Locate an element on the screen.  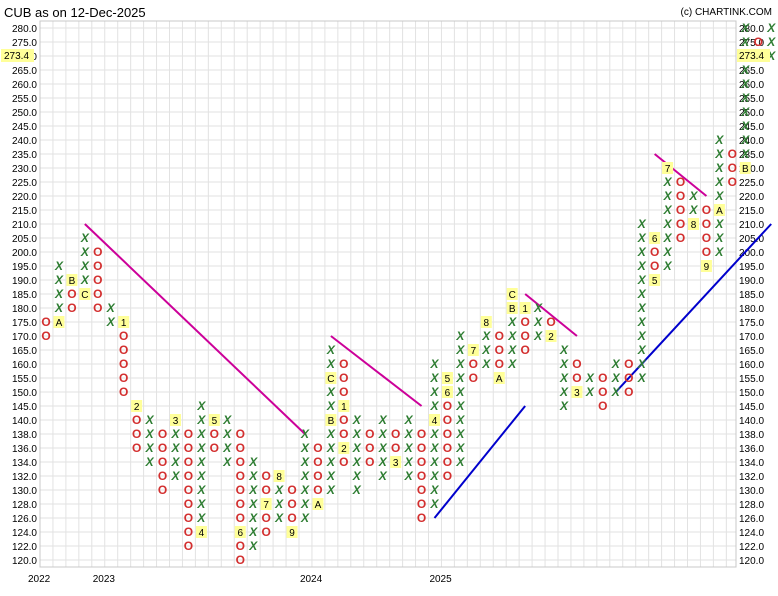
price-tick-left: 155.0 is located at coordinates (24, 379).